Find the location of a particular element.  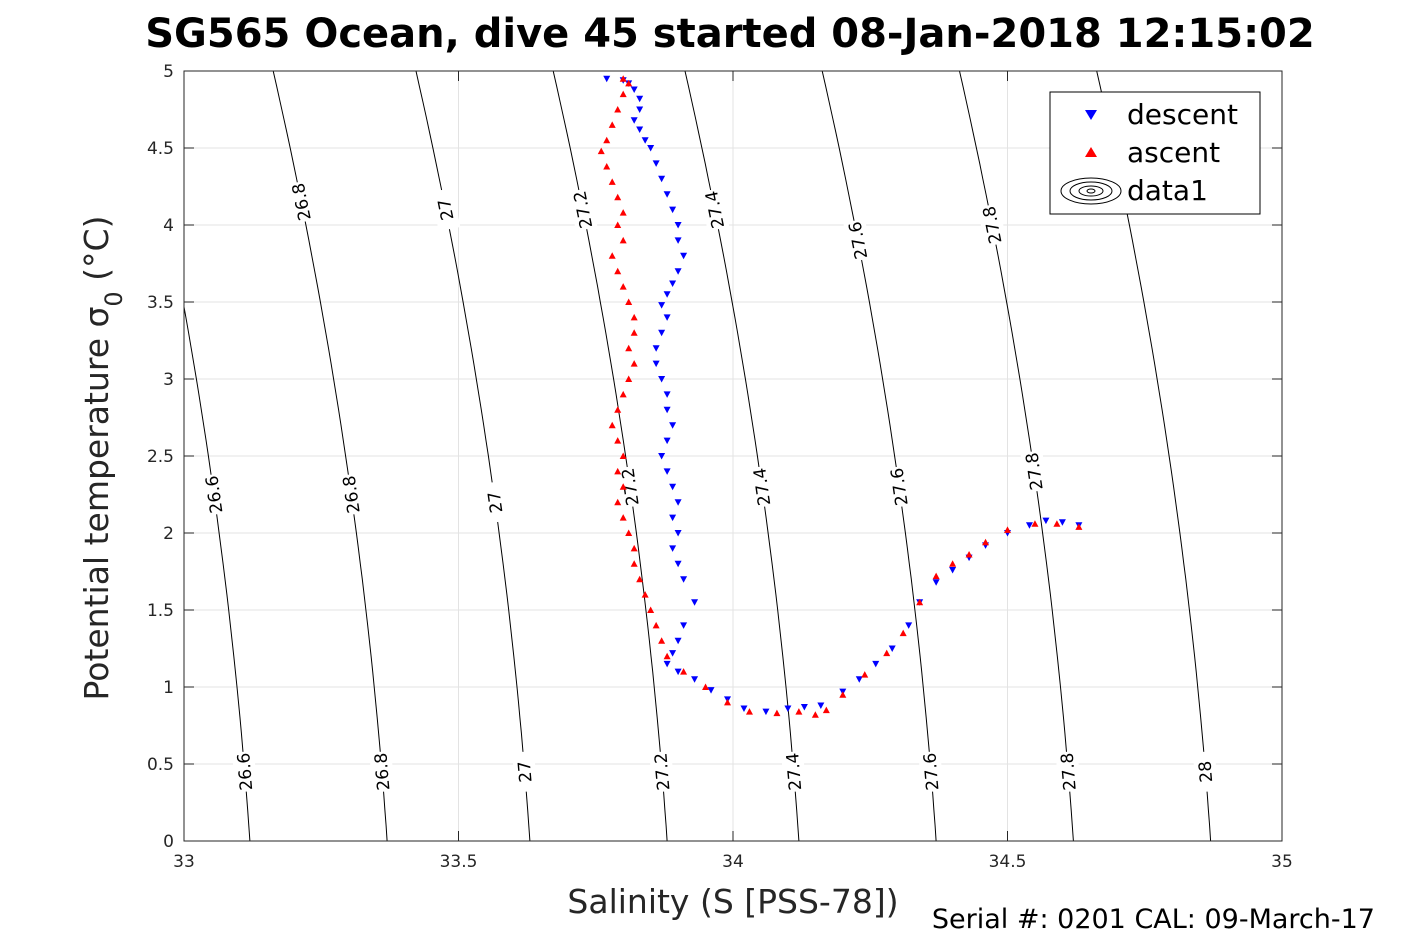

y-tick-label: 3 is located at coordinates (168, 380).